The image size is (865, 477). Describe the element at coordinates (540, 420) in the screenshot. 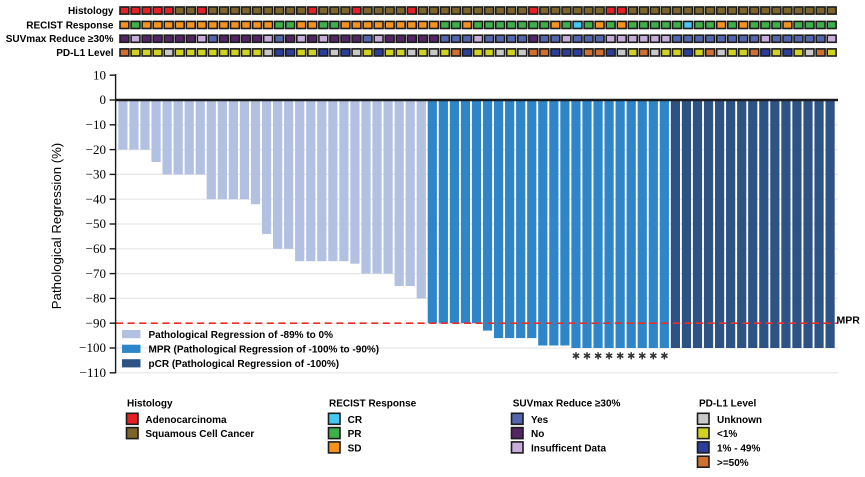

I see `svg-text: Yes` at that location.